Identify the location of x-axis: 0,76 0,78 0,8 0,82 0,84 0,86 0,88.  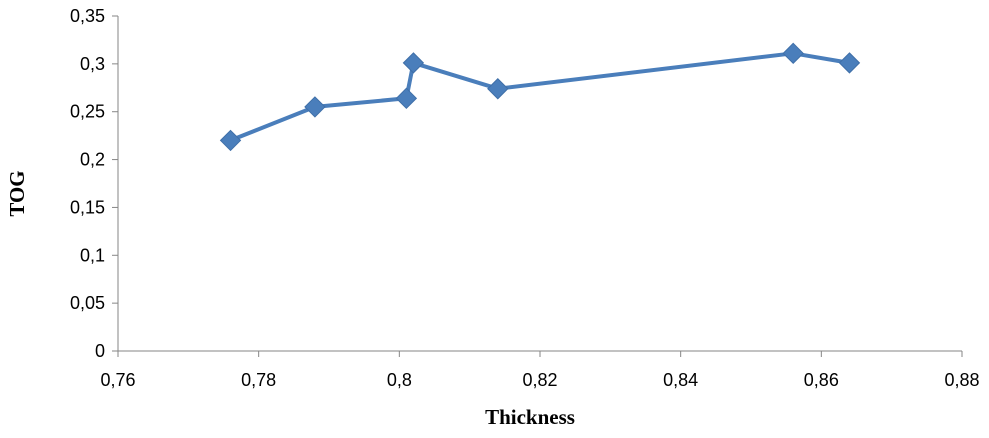
(540, 370).